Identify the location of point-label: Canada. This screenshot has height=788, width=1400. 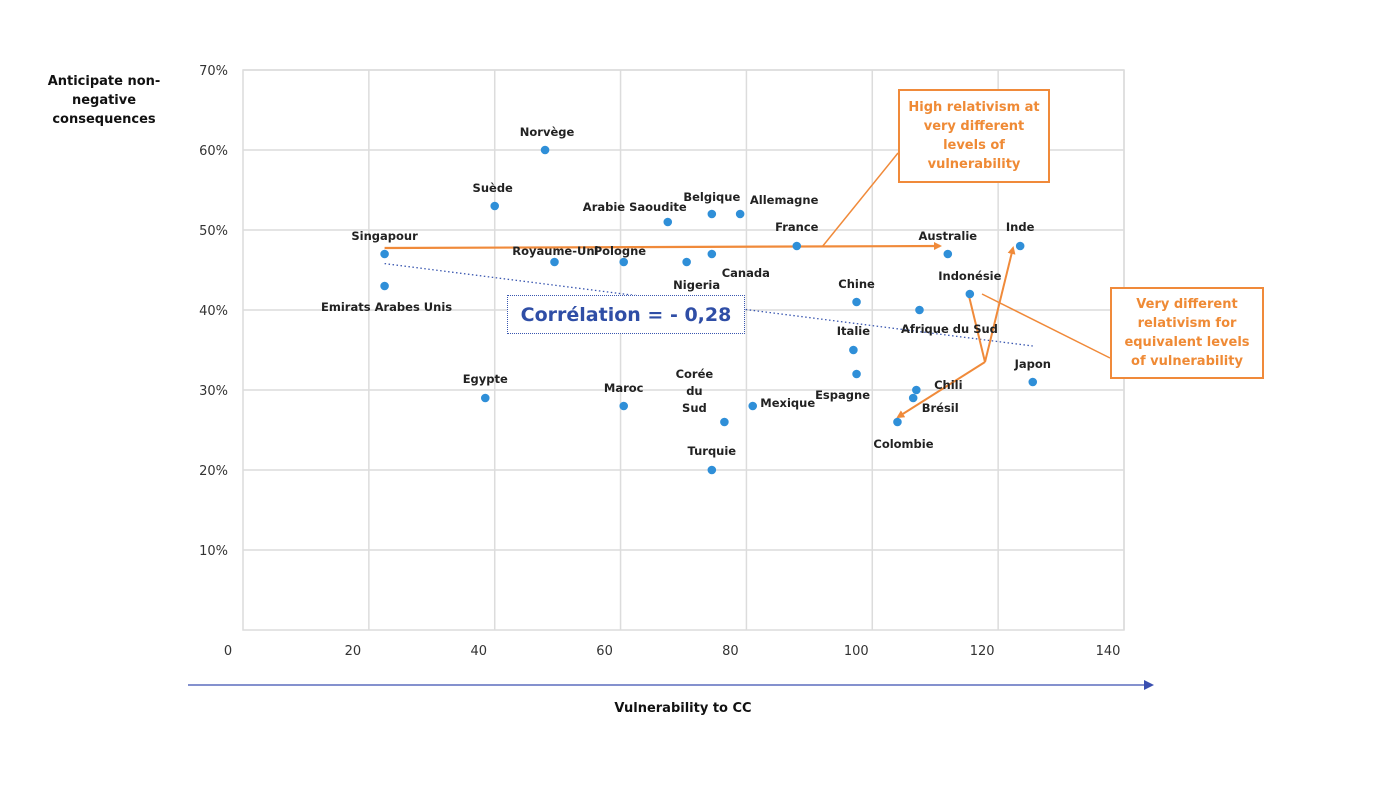
(746, 273).